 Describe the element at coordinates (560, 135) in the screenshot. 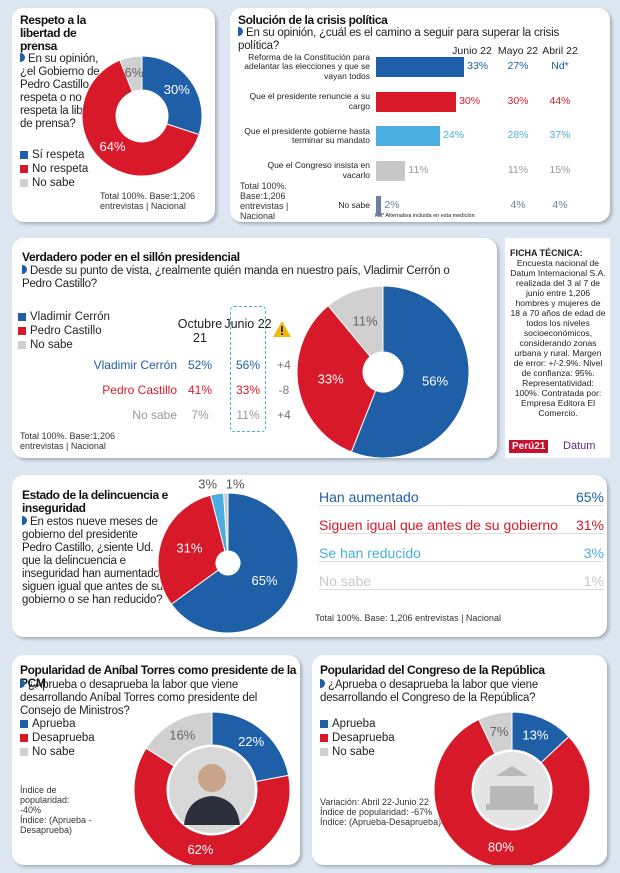

I see `bar-value: 37%` at that location.